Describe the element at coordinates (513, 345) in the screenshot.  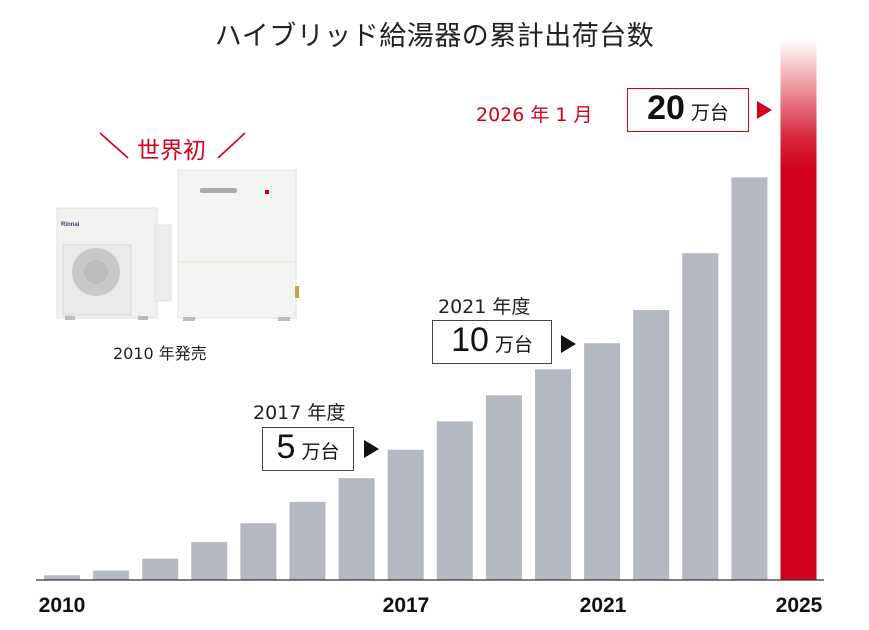
I see `annotation-2021-unit: 万台` at that location.